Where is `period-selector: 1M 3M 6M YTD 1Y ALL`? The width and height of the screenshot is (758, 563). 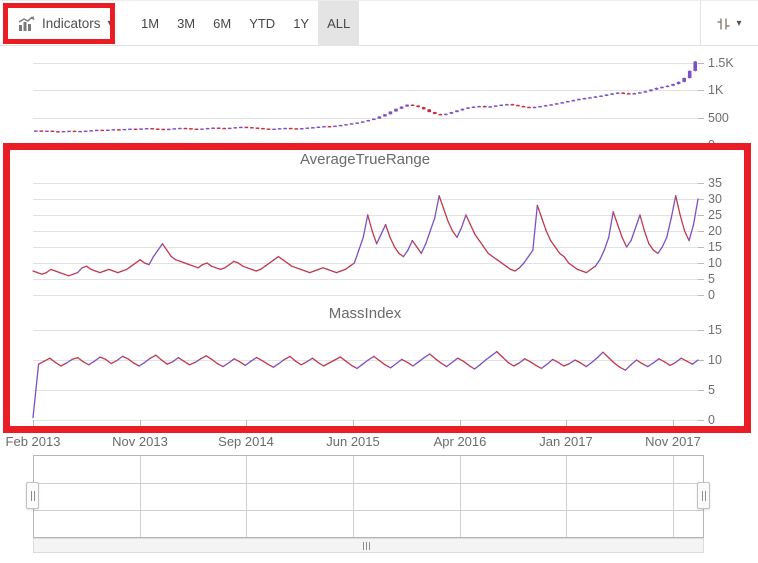 period-selector: 1M 3M 6M YTD 1Y ALL is located at coordinates (246, 23).